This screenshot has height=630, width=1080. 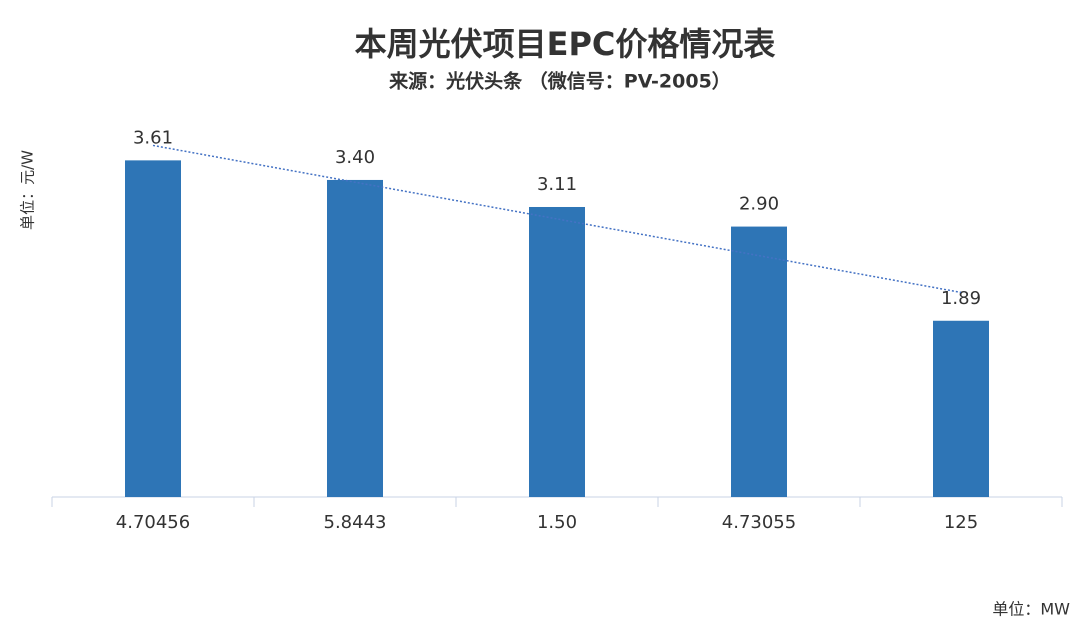 What do you see at coordinates (961, 522) in the screenshot?
I see `x-tick-label: 125` at bounding box center [961, 522].